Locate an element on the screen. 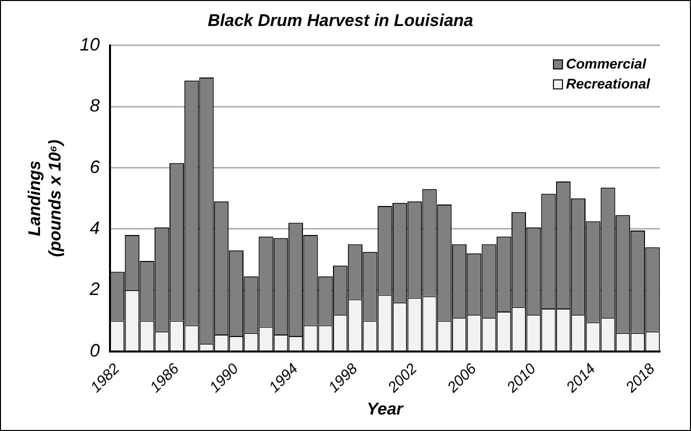  y-tick-label: 8 is located at coordinates (95, 106).